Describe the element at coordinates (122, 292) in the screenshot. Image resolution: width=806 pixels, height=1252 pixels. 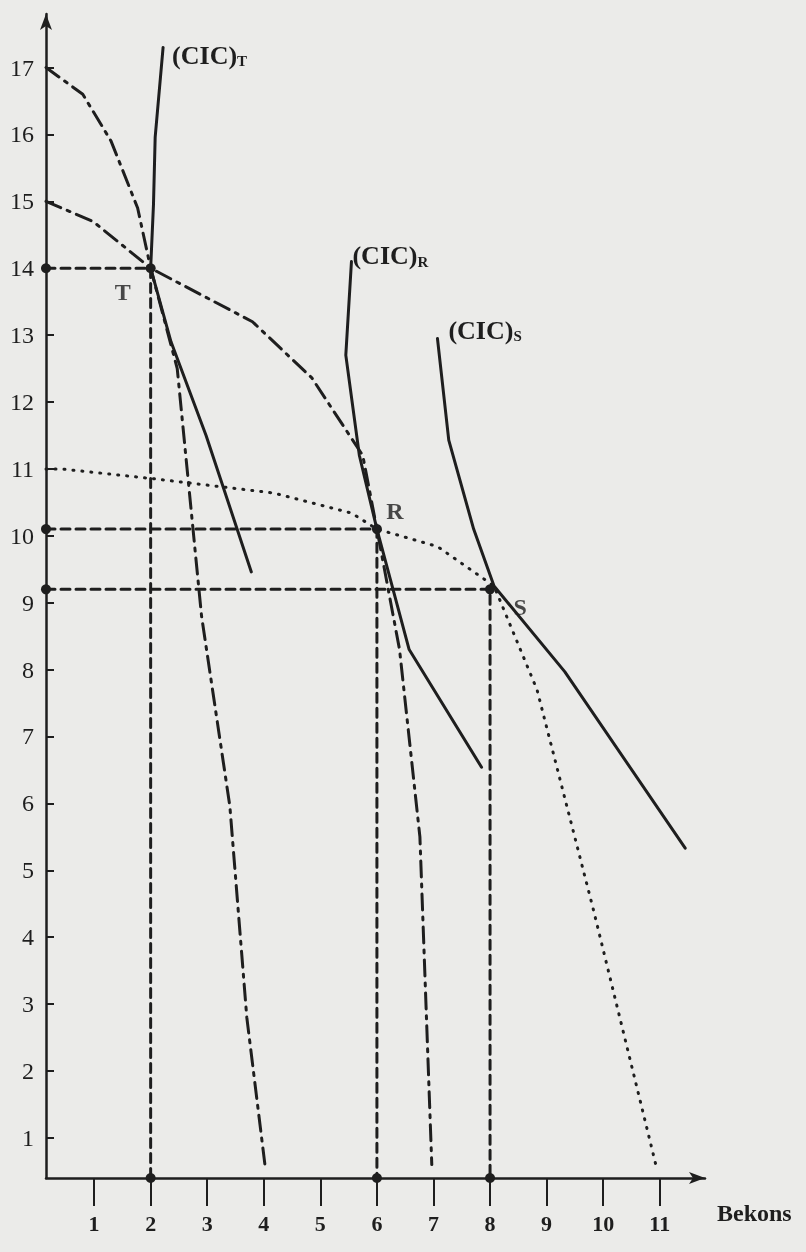
I see `annotation: T` at that location.